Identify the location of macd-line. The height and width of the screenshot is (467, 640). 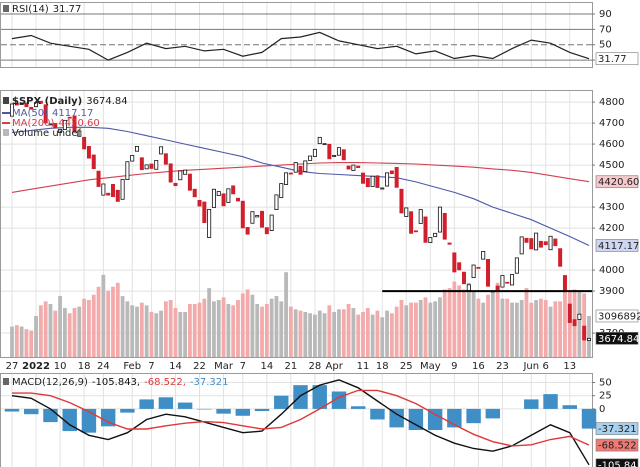
(301, 418).